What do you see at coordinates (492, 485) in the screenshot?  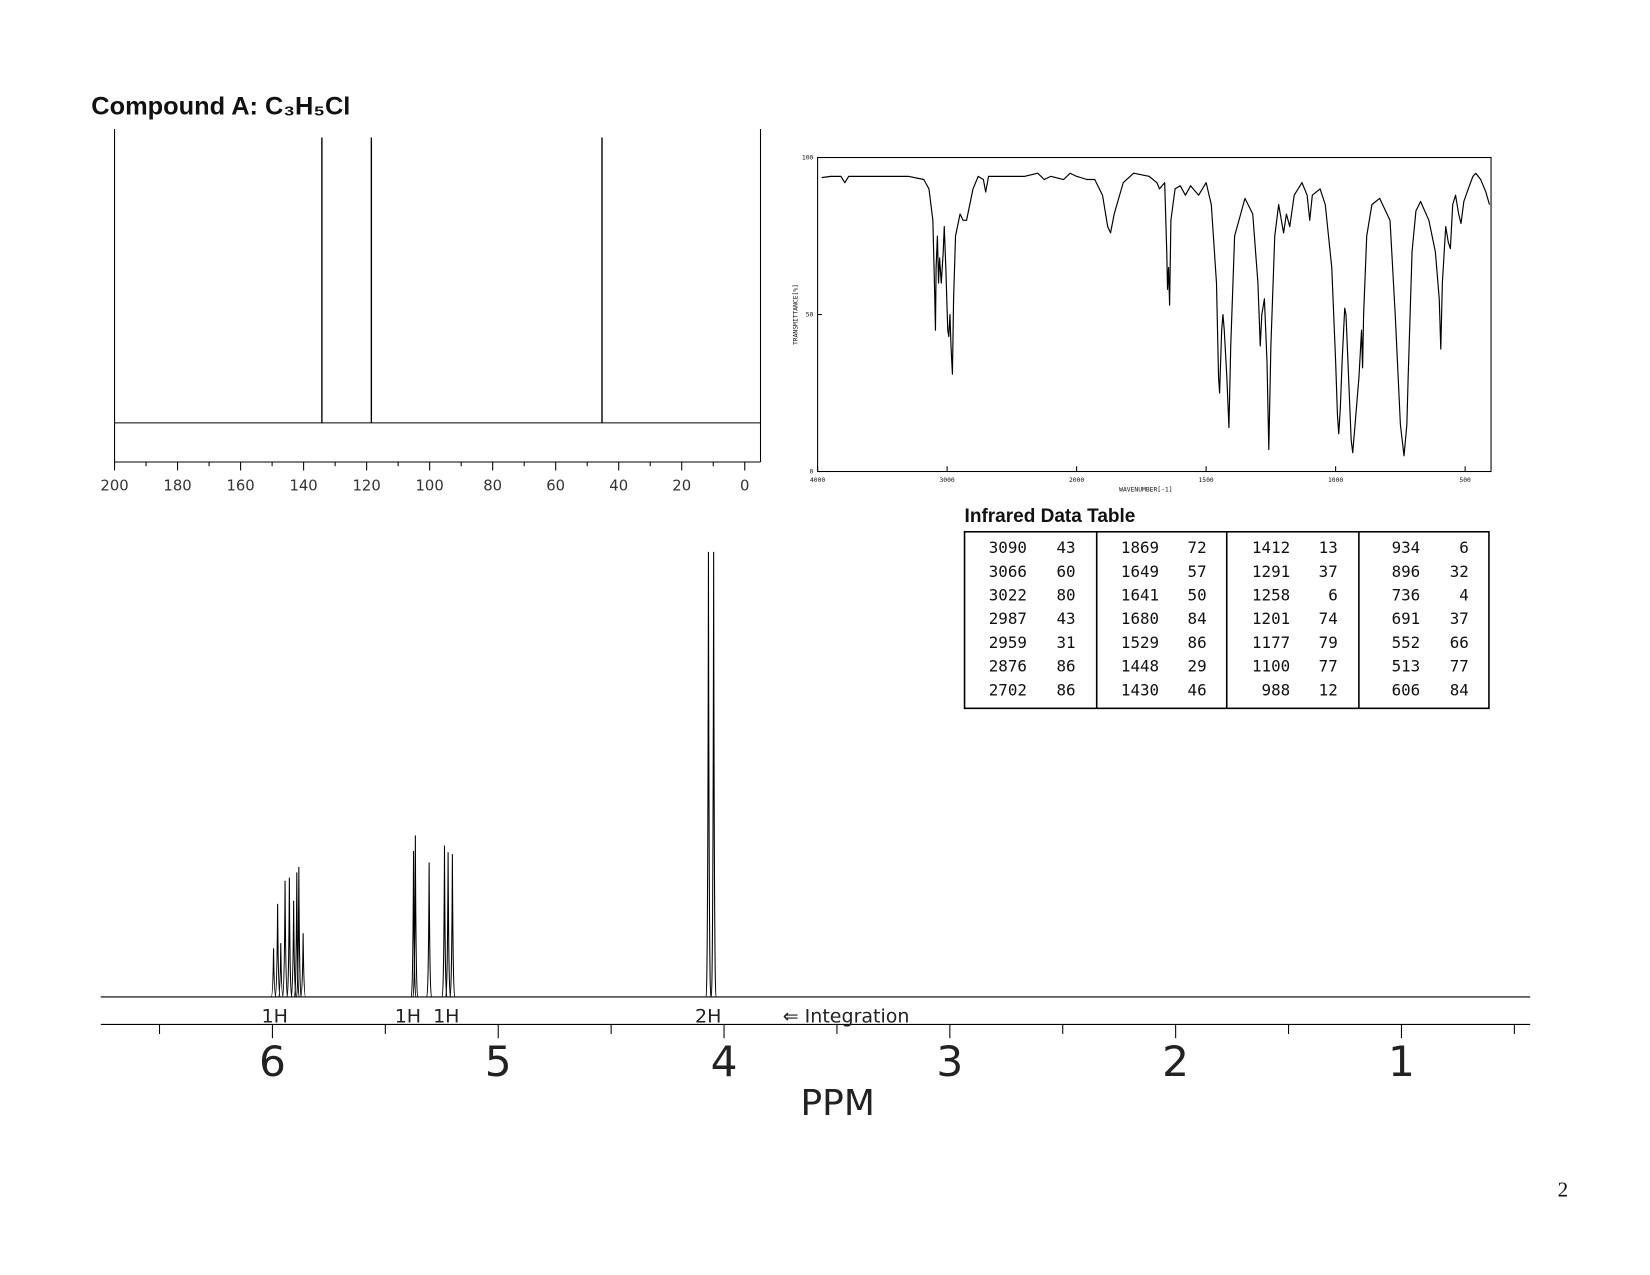 I see `x-tick-label: 80` at bounding box center [492, 485].